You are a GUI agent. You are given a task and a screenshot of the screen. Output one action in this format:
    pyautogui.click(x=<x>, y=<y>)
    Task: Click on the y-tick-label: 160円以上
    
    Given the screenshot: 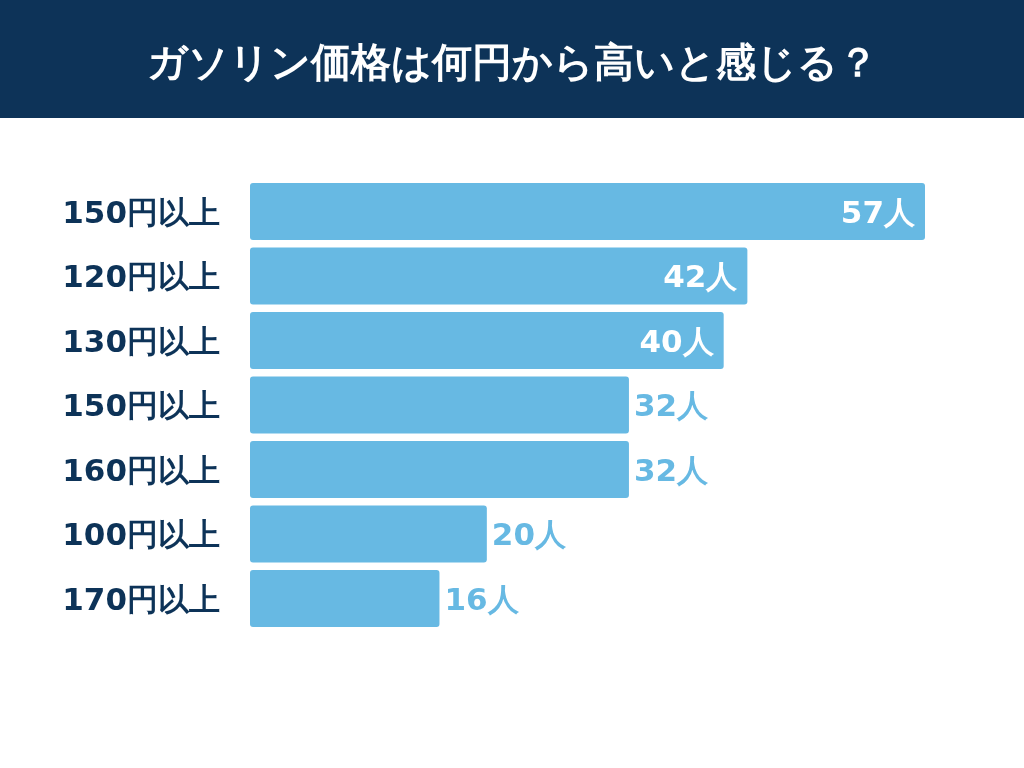 What is the action you would take?
    pyautogui.click(x=141, y=469)
    